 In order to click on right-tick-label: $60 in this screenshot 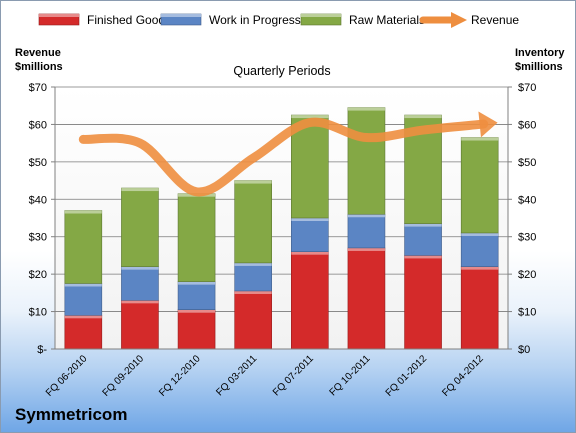, I will do `click(527, 125)`.